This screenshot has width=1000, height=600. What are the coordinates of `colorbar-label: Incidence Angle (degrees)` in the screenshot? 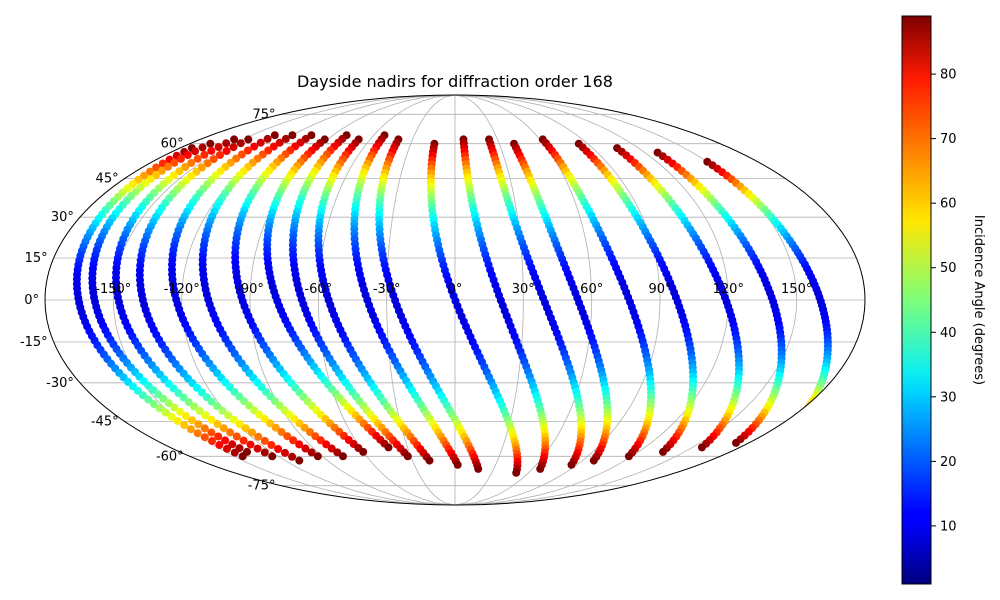 It's located at (978, 300).